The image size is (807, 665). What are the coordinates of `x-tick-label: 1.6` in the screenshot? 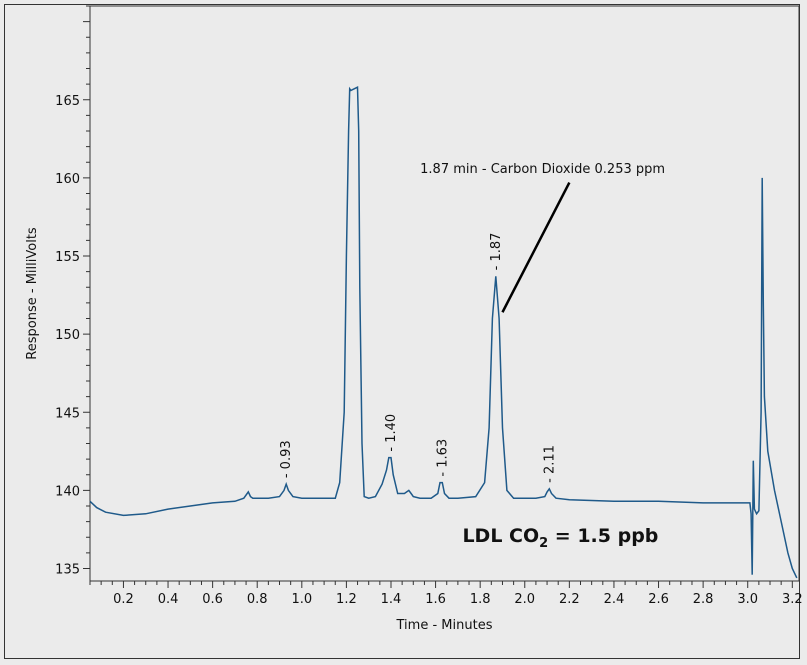 It's located at (435, 599).